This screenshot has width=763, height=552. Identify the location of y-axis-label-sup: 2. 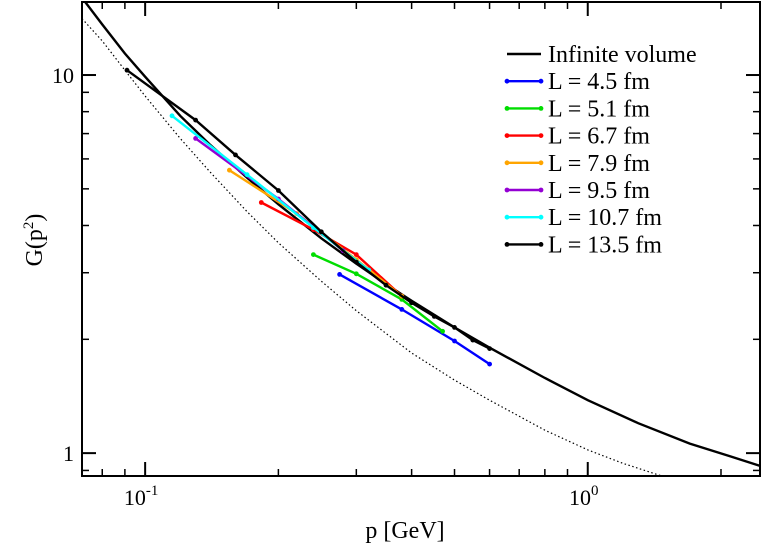
(29, 226).